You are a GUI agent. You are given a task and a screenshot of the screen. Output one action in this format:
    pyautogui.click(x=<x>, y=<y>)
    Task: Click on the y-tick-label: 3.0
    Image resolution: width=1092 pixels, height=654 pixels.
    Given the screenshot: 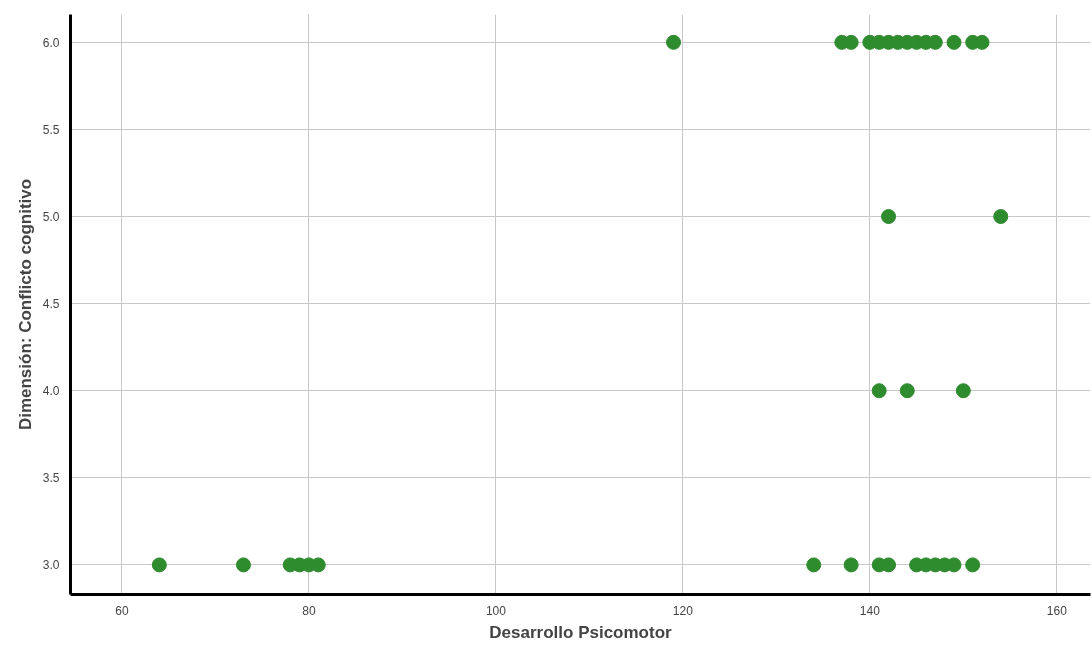 What is the action you would take?
    pyautogui.click(x=51, y=565)
    